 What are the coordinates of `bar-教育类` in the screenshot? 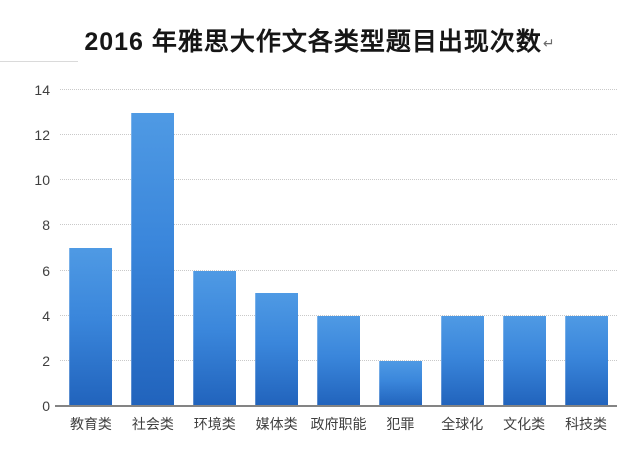 It's located at (91, 327).